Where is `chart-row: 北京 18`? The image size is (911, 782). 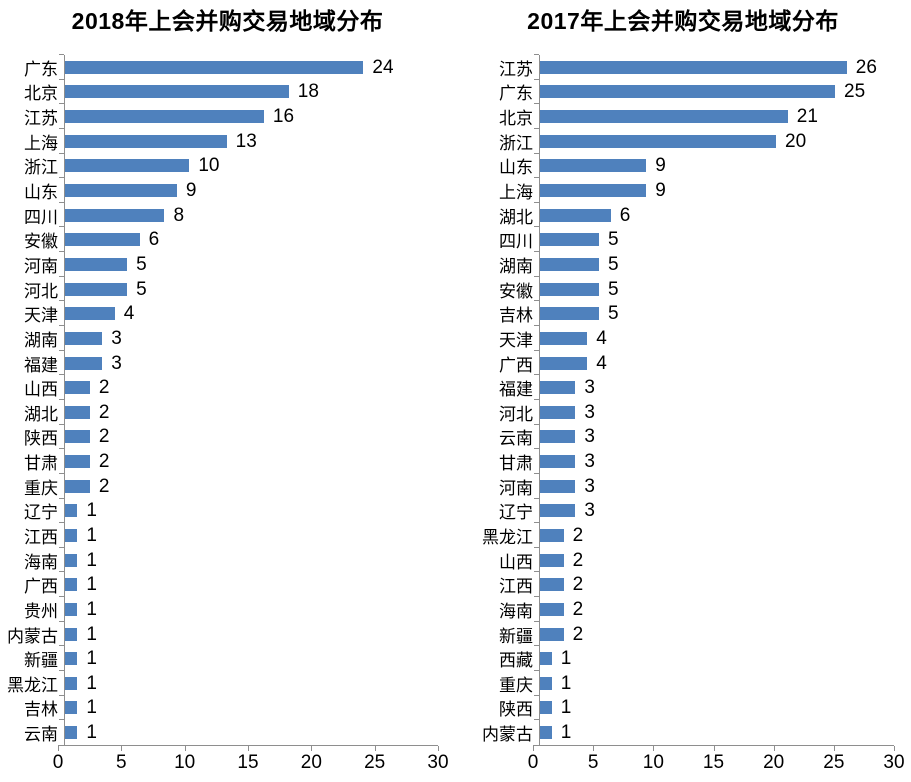 chart-row: 北京 18 is located at coordinates (219, 91).